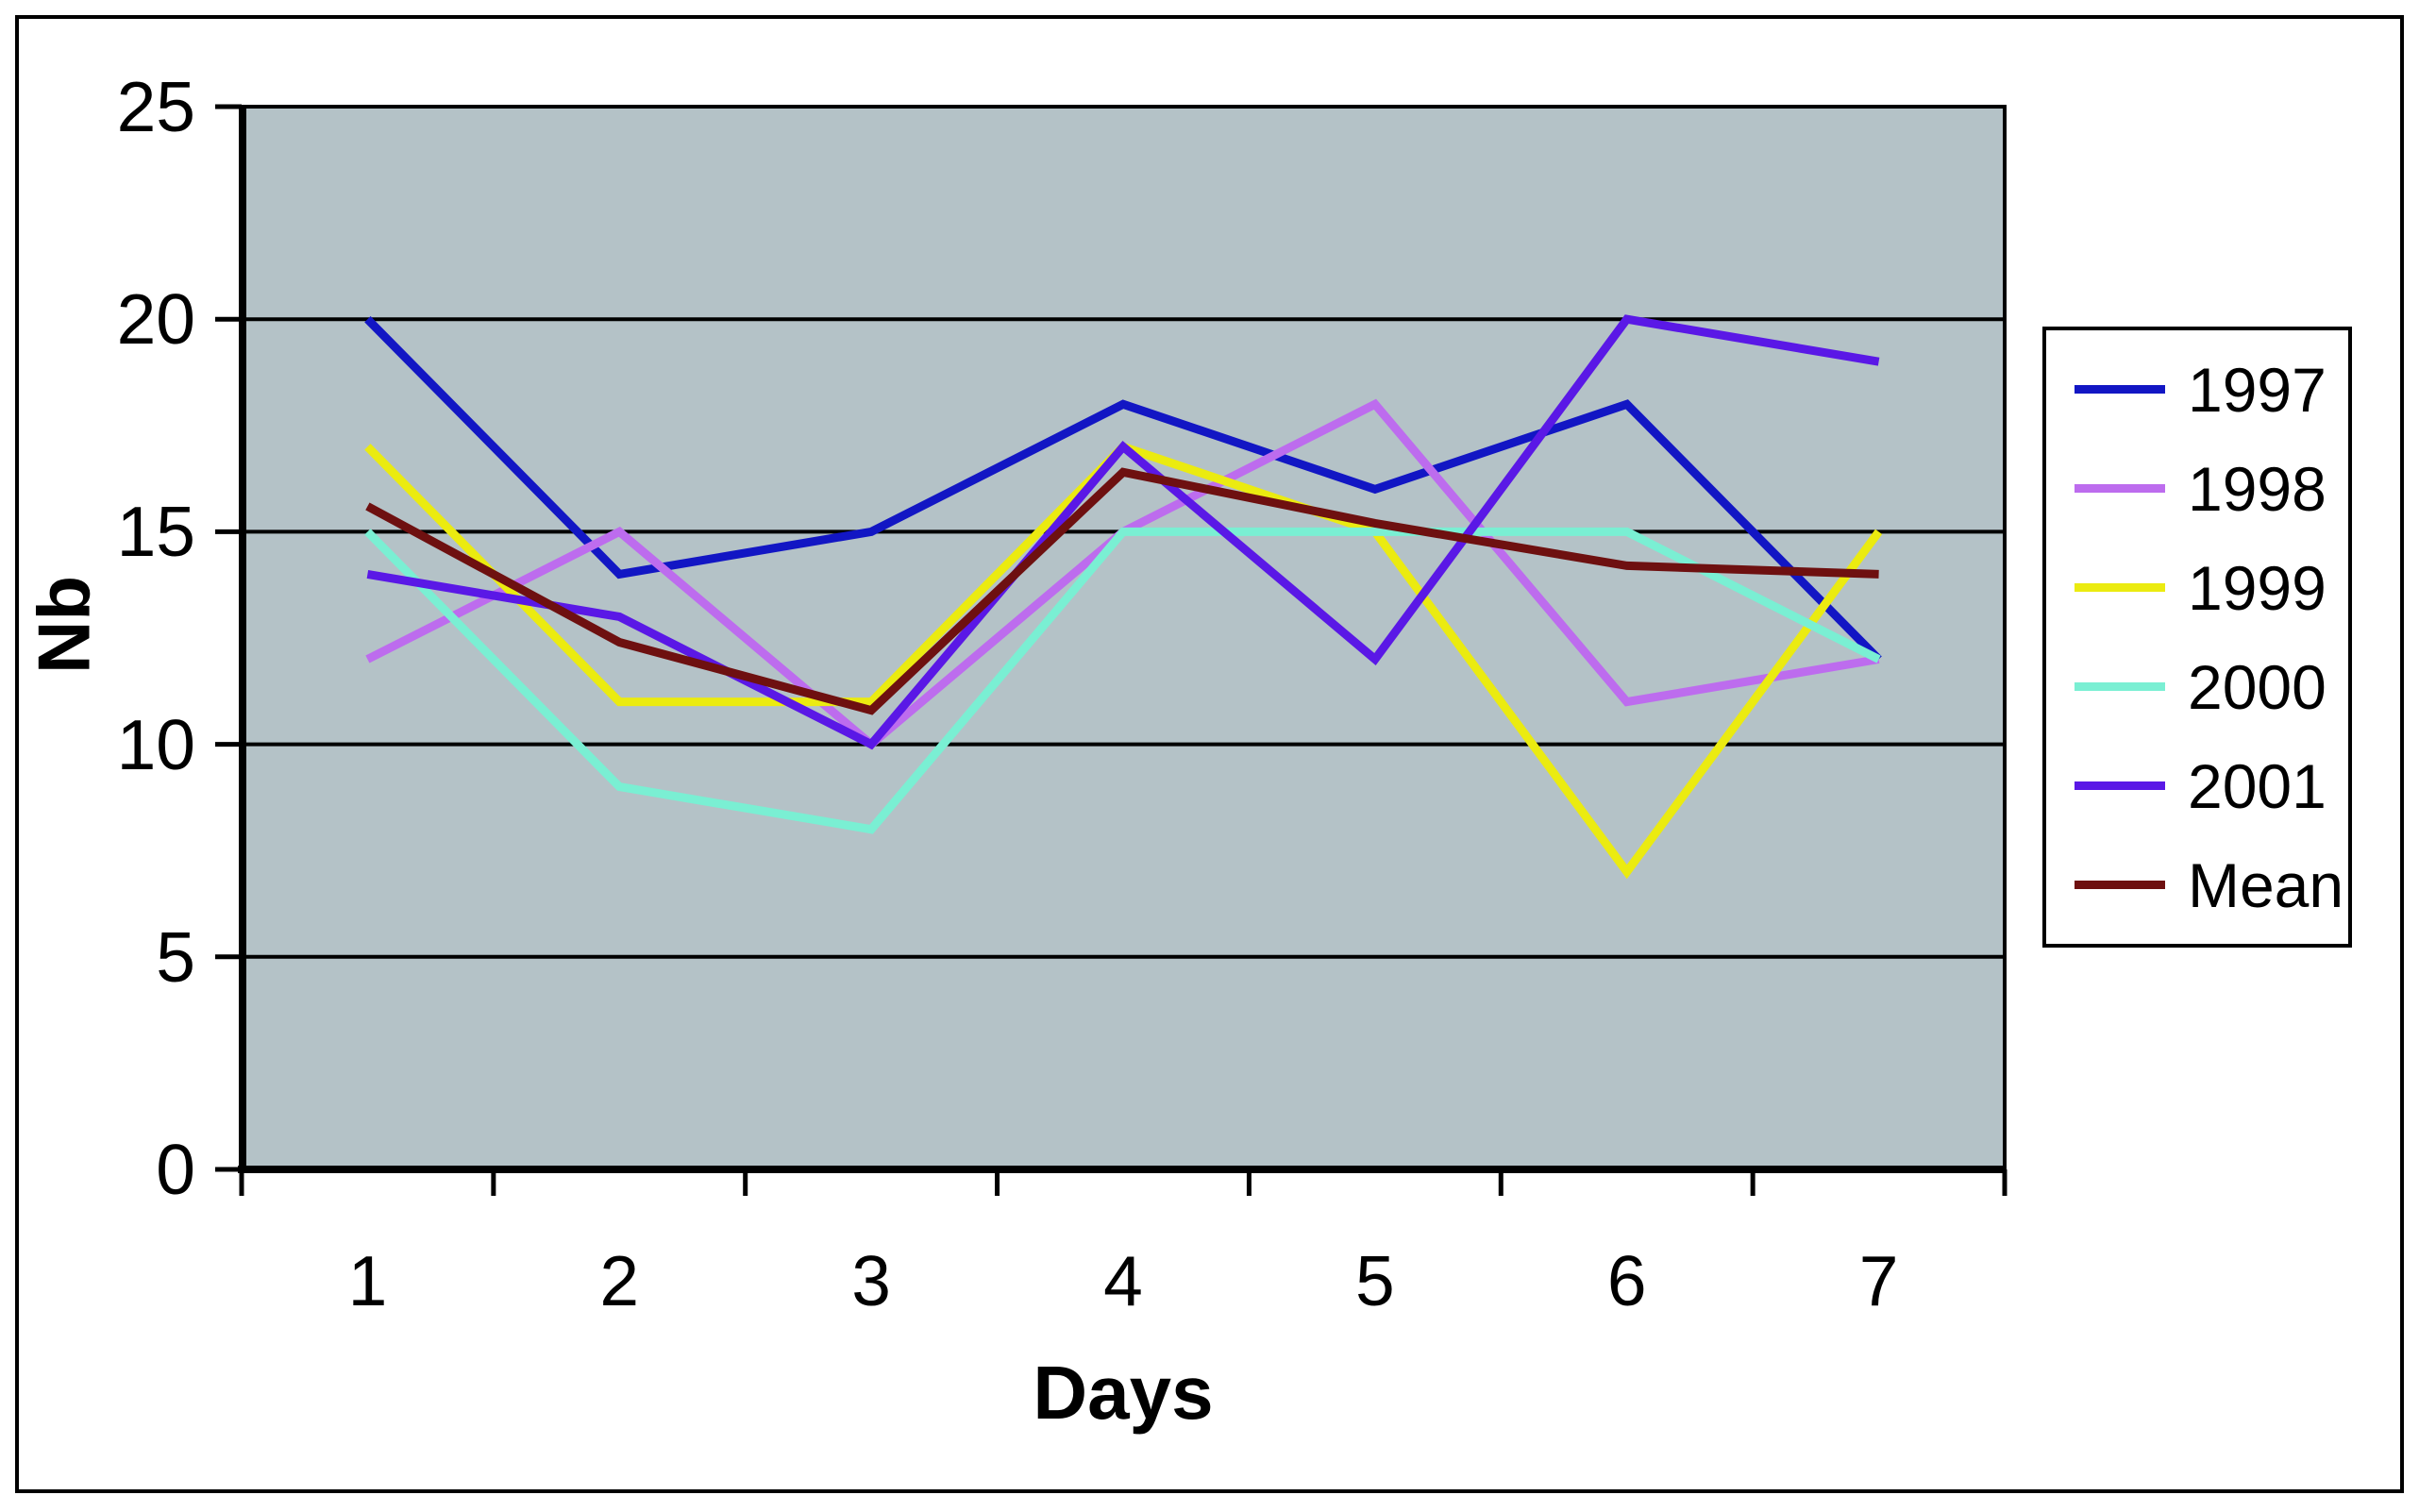 The height and width of the screenshot is (1512, 2419). Describe the element at coordinates (2120, 785) in the screenshot. I see `legend-swatch-2001` at that location.